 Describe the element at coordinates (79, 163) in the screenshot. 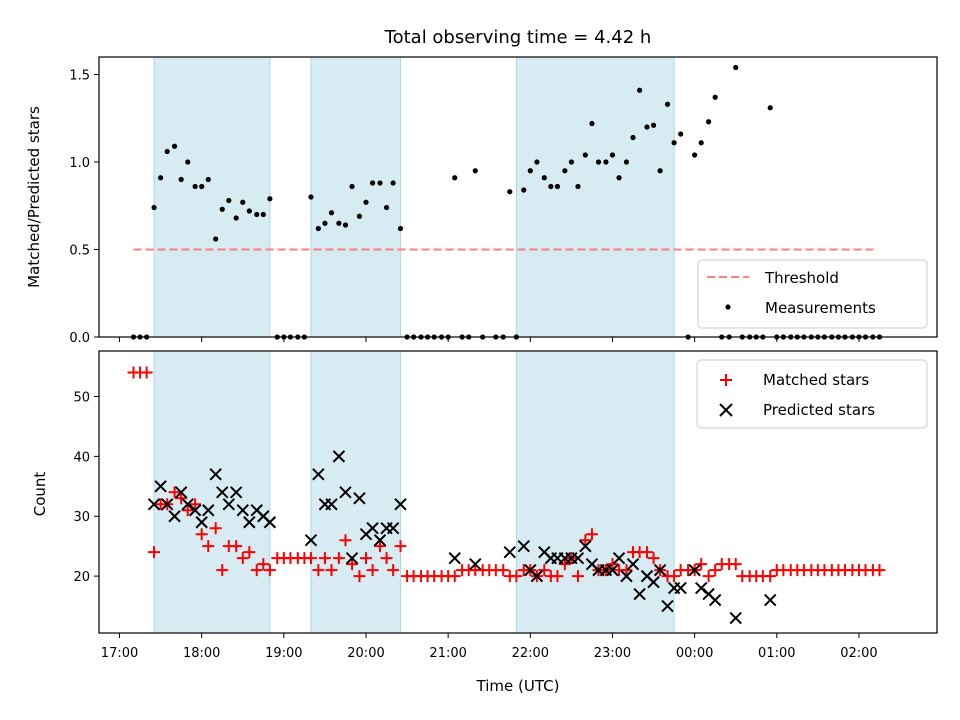

I see `top-y-tick-label: 1.0` at that location.